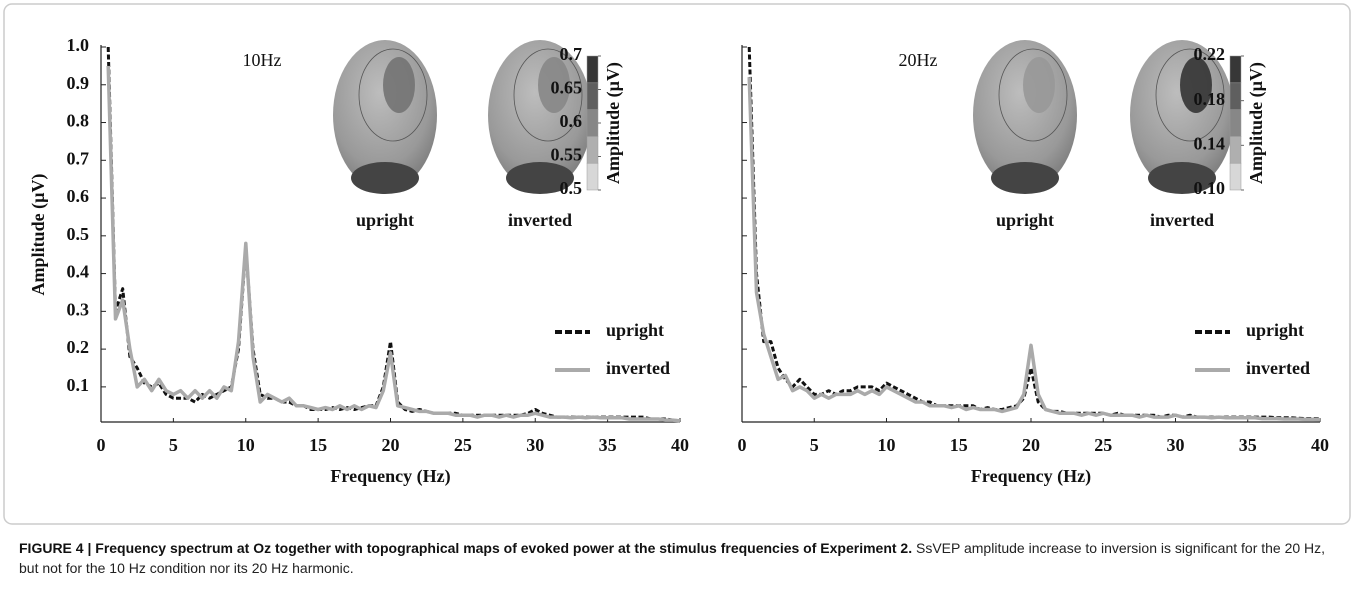 The height and width of the screenshot is (600, 1354). I want to click on y-tick-label: 0.1, so click(78, 385).